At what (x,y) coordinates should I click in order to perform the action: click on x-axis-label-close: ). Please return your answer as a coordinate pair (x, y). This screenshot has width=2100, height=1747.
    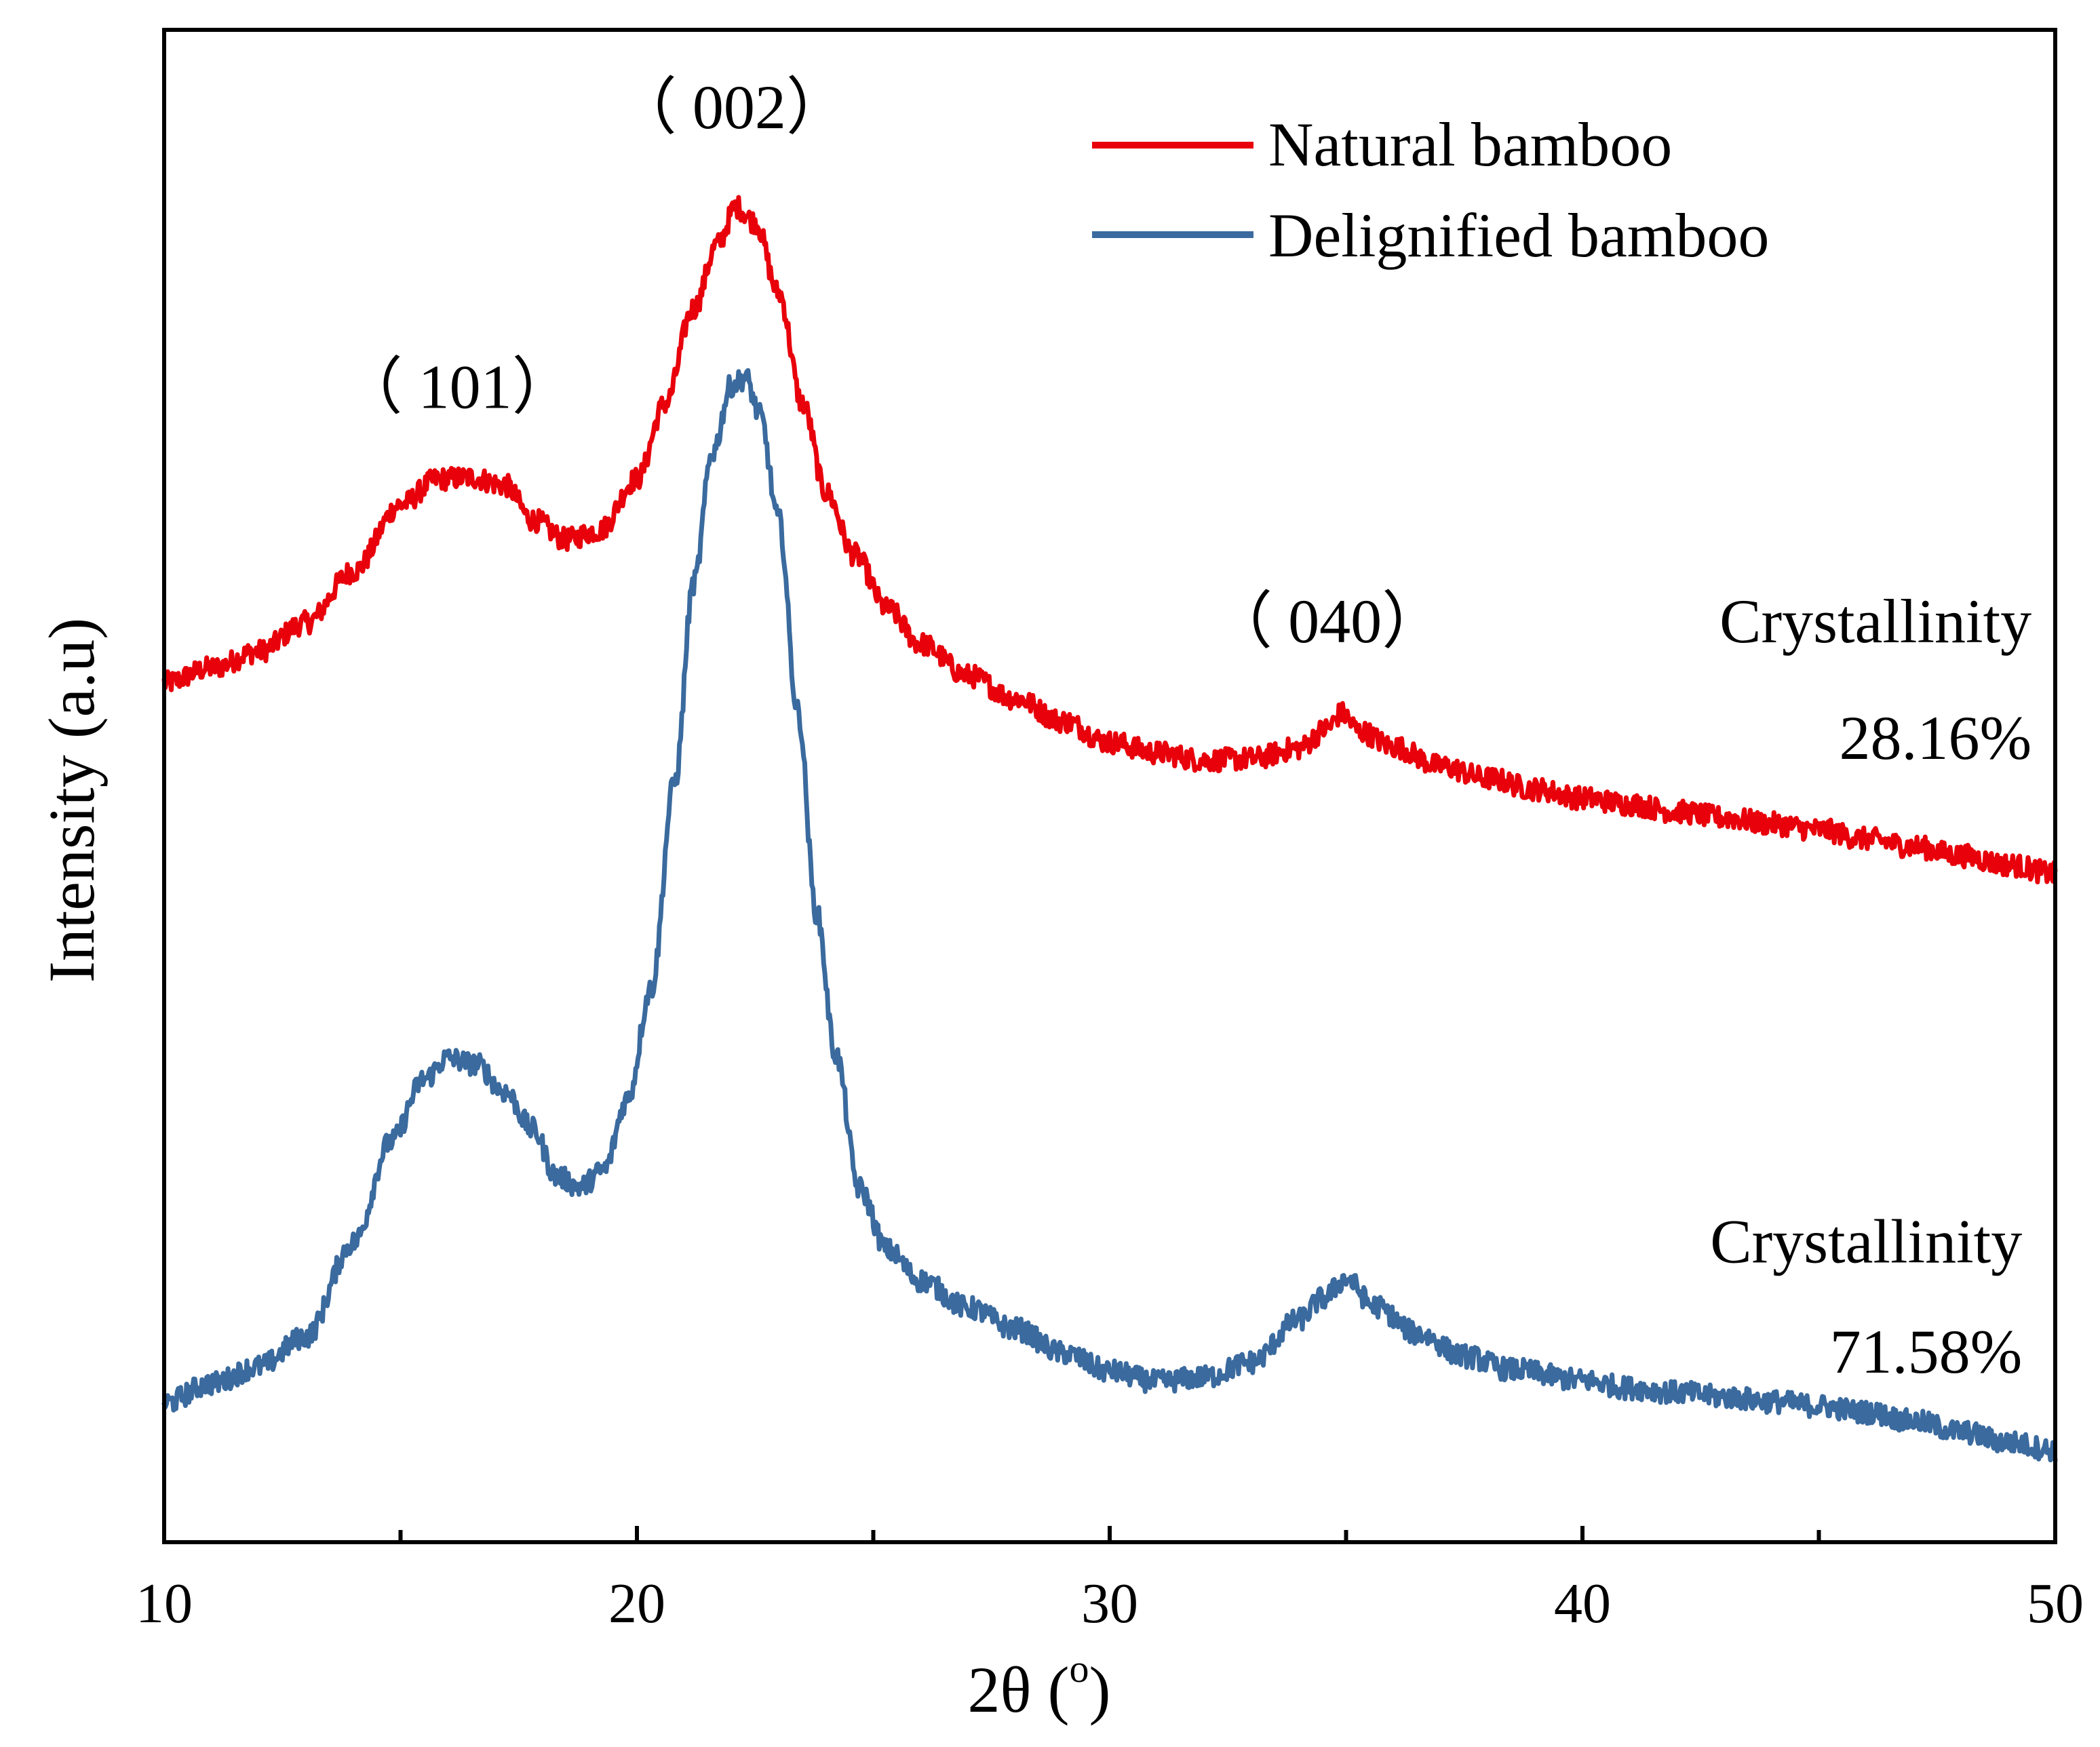
    Looking at the image, I should click on (1099, 1690).